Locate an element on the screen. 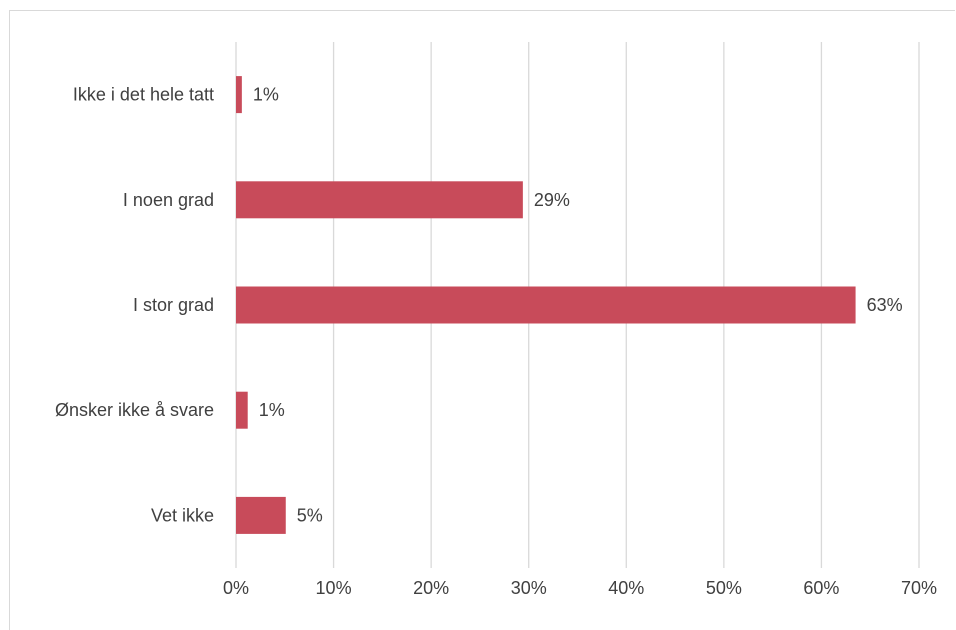 Image resolution: width=956 pixels, height=630 pixels. x-tick-label: 10% is located at coordinates (334, 588).